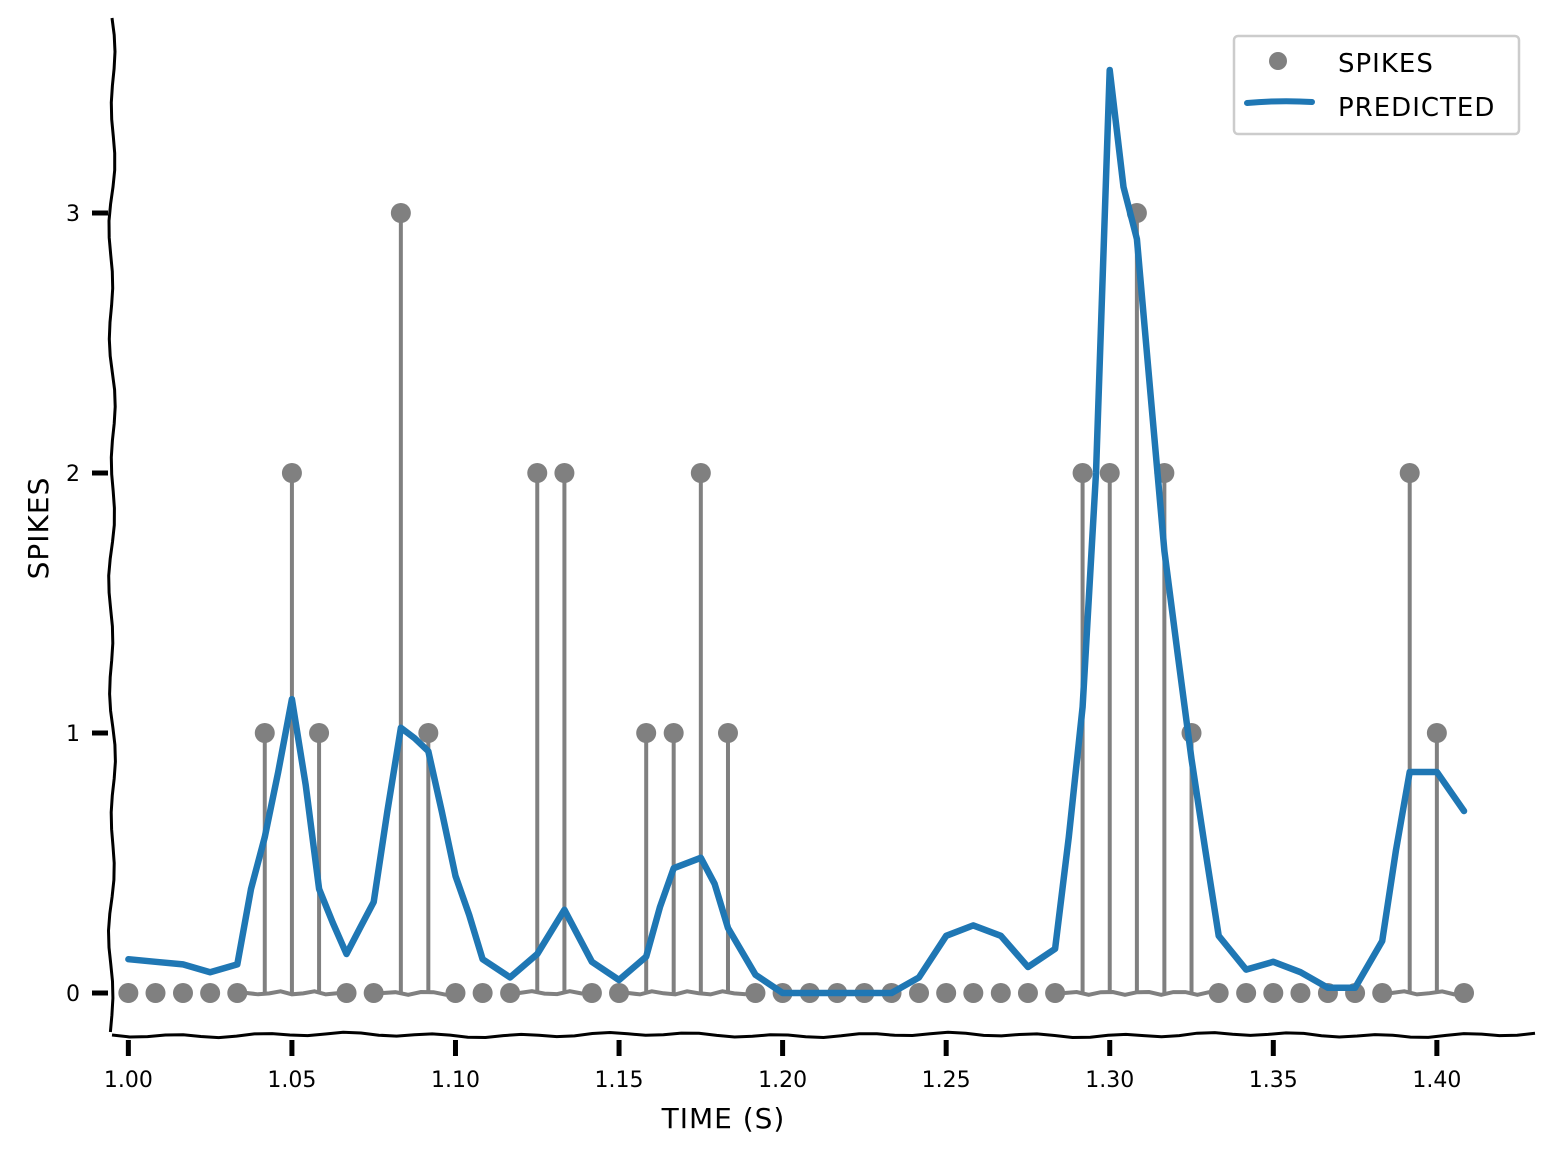 This screenshot has width=1555, height=1155. What do you see at coordinates (87, 604) in the screenshot?
I see `y-ticks: 0 1 2 3` at bounding box center [87, 604].